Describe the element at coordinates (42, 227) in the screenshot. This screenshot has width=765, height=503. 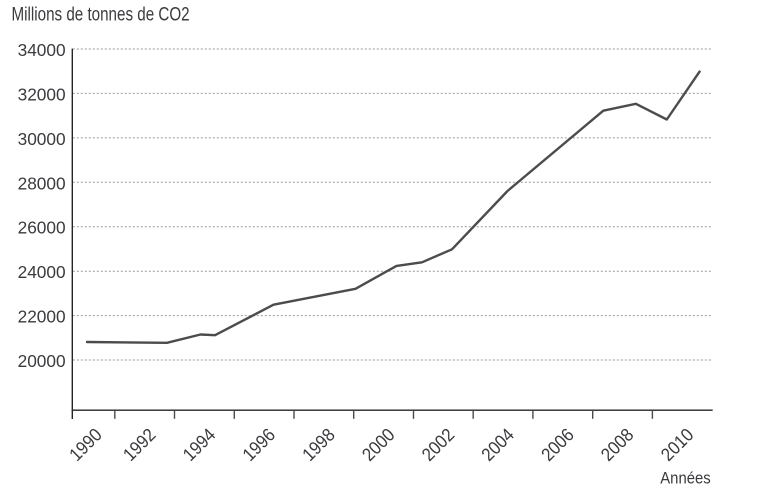
I see `svg-text: 26000` at that location.